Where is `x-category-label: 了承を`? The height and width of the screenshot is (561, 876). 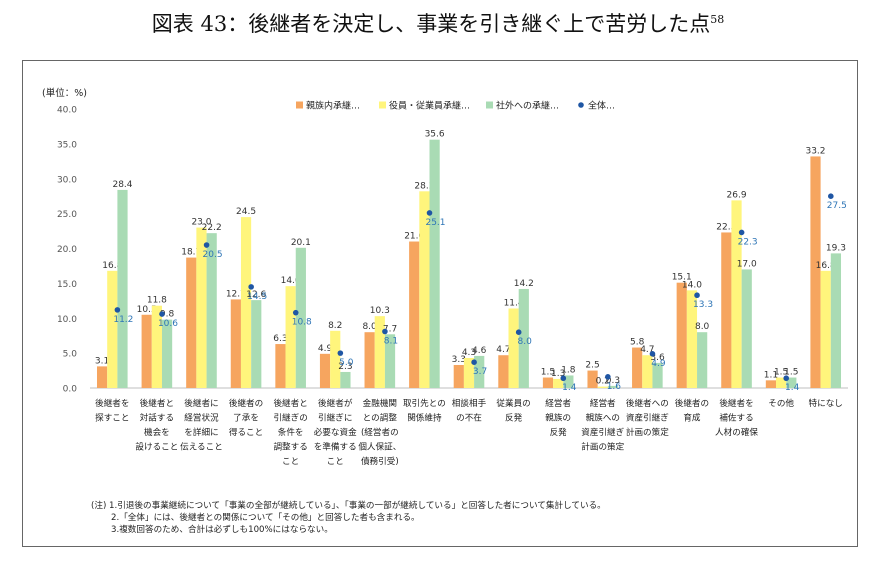
x-category-label: 了承を is located at coordinates (246, 418).